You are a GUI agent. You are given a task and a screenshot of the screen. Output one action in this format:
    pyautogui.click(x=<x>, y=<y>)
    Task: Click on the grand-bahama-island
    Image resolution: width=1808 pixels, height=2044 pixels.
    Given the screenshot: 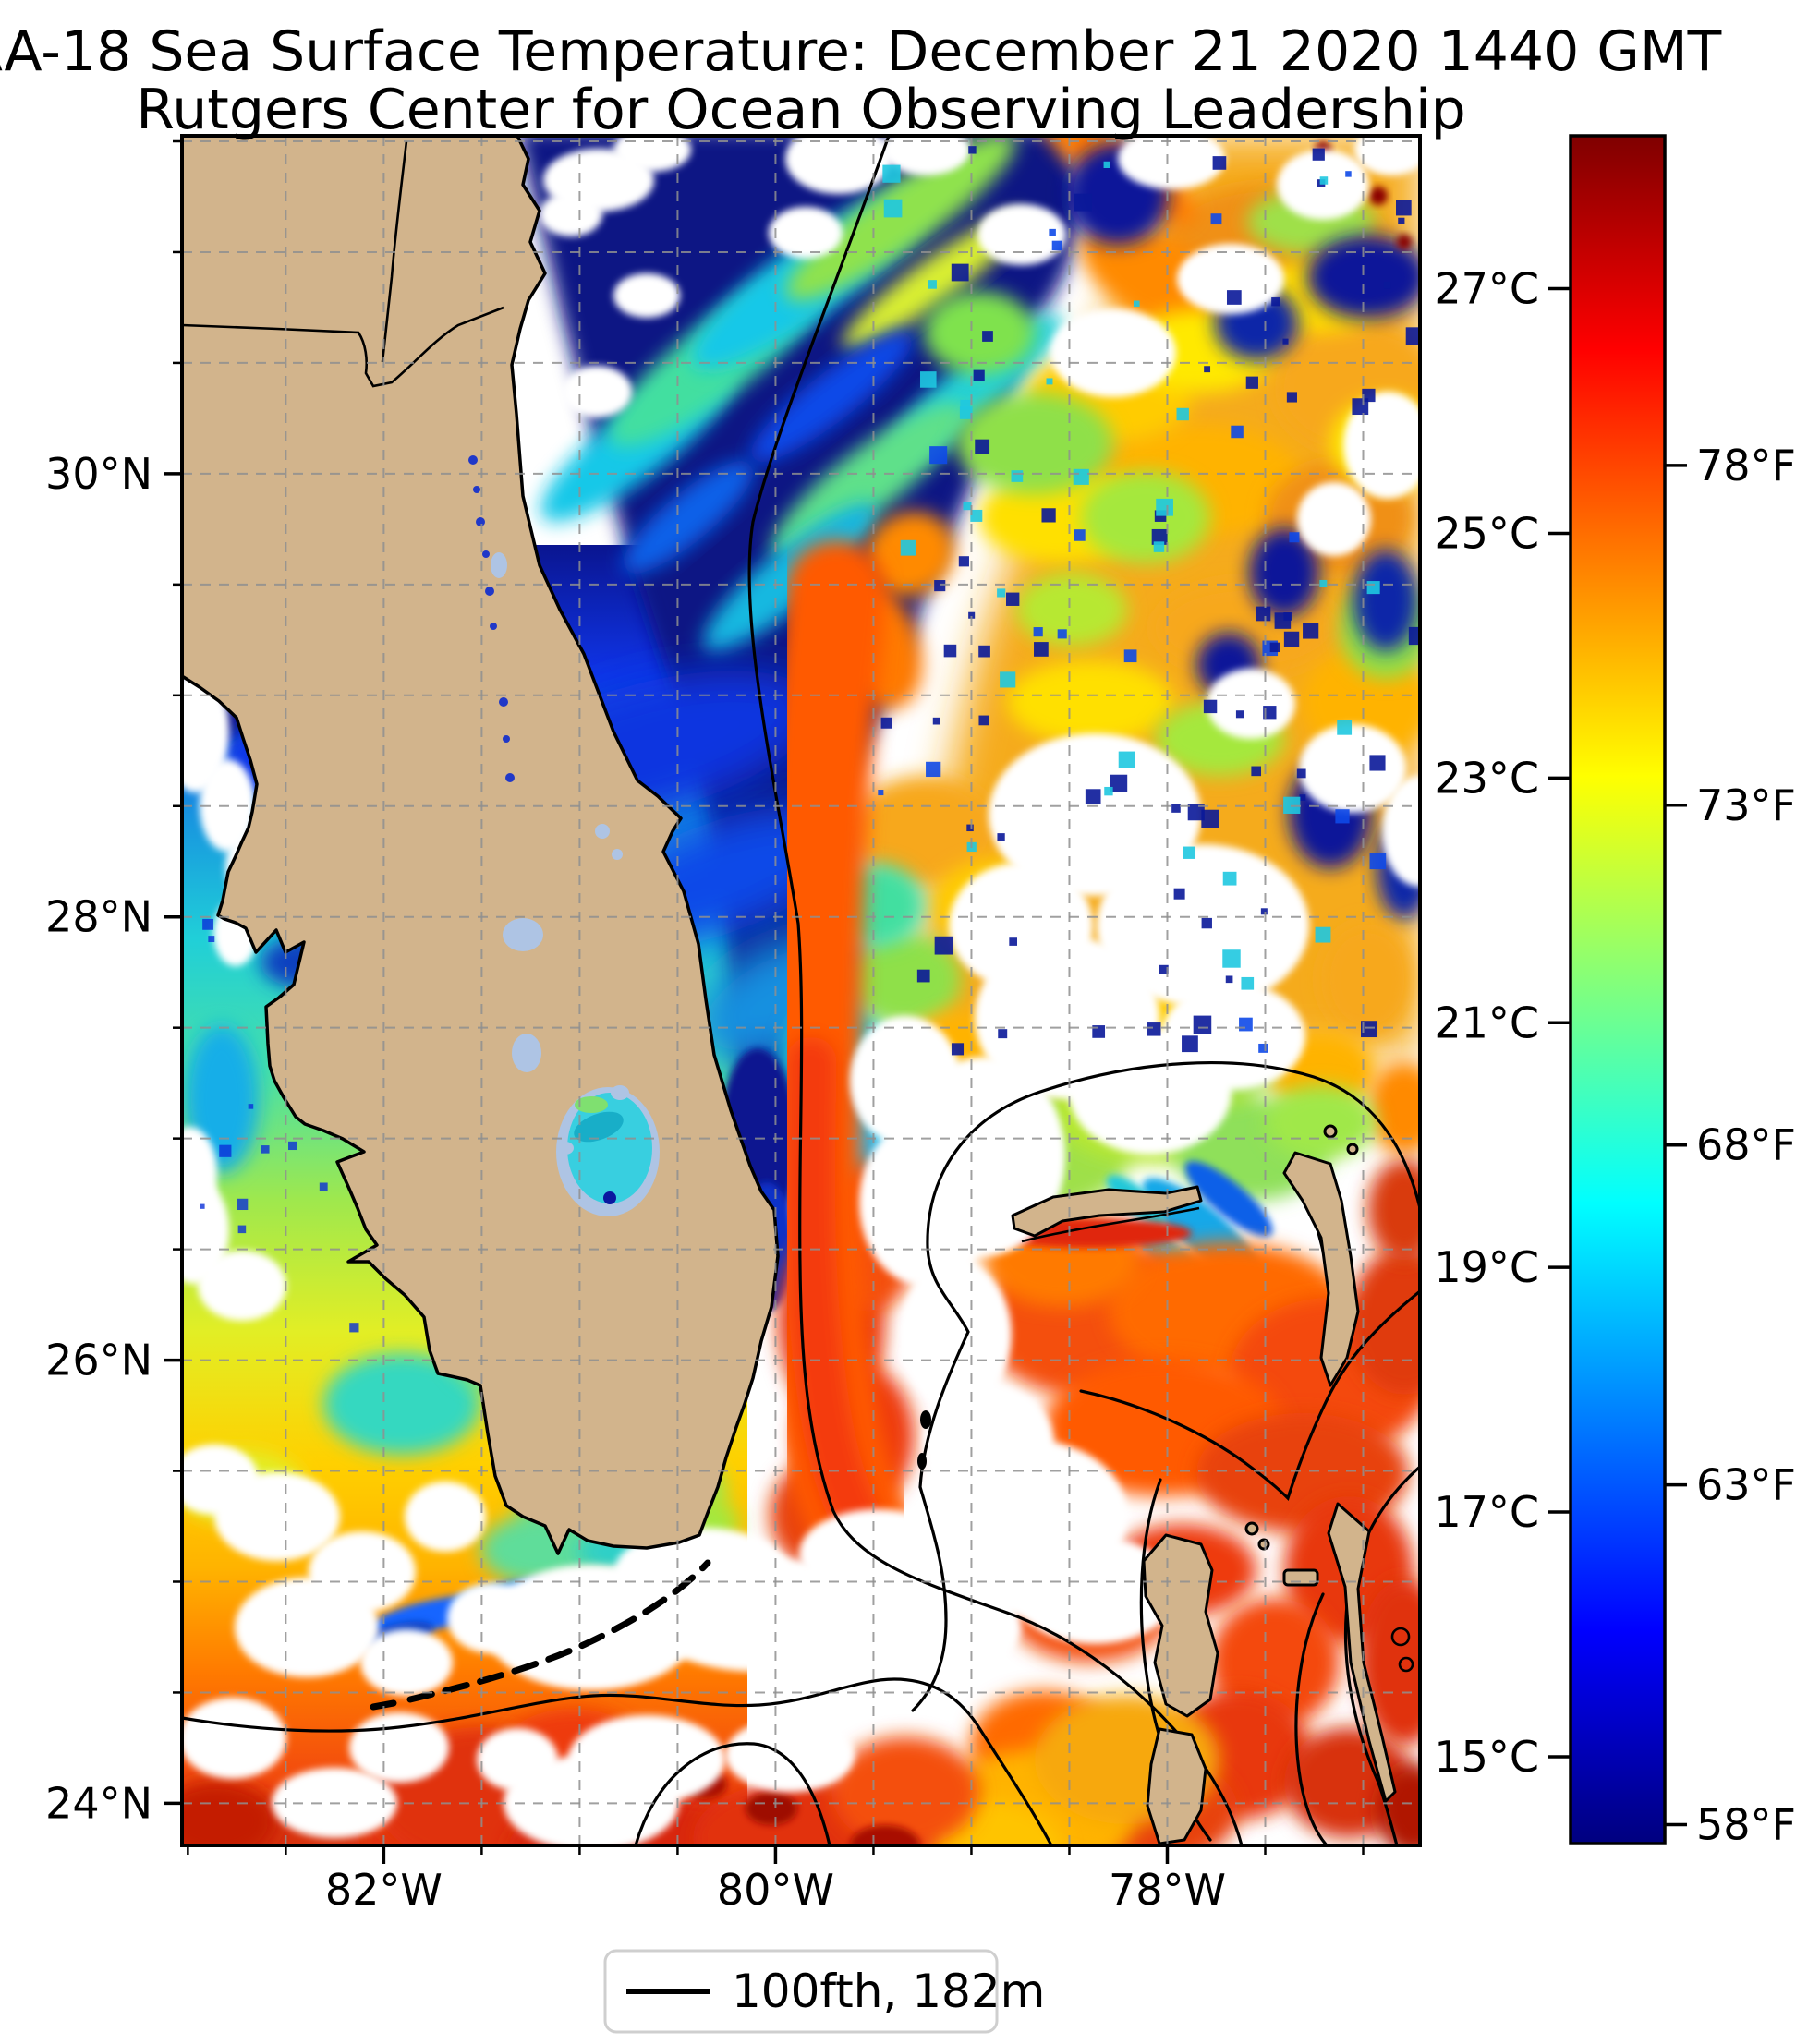 What is the action you would take?
    pyautogui.click(x=1107, y=1211)
    